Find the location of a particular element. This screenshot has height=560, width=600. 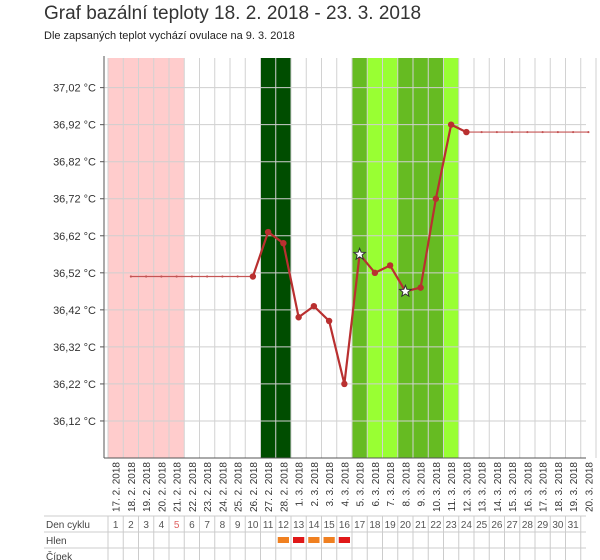

cycle-day-cell: 13 is located at coordinates (299, 525).